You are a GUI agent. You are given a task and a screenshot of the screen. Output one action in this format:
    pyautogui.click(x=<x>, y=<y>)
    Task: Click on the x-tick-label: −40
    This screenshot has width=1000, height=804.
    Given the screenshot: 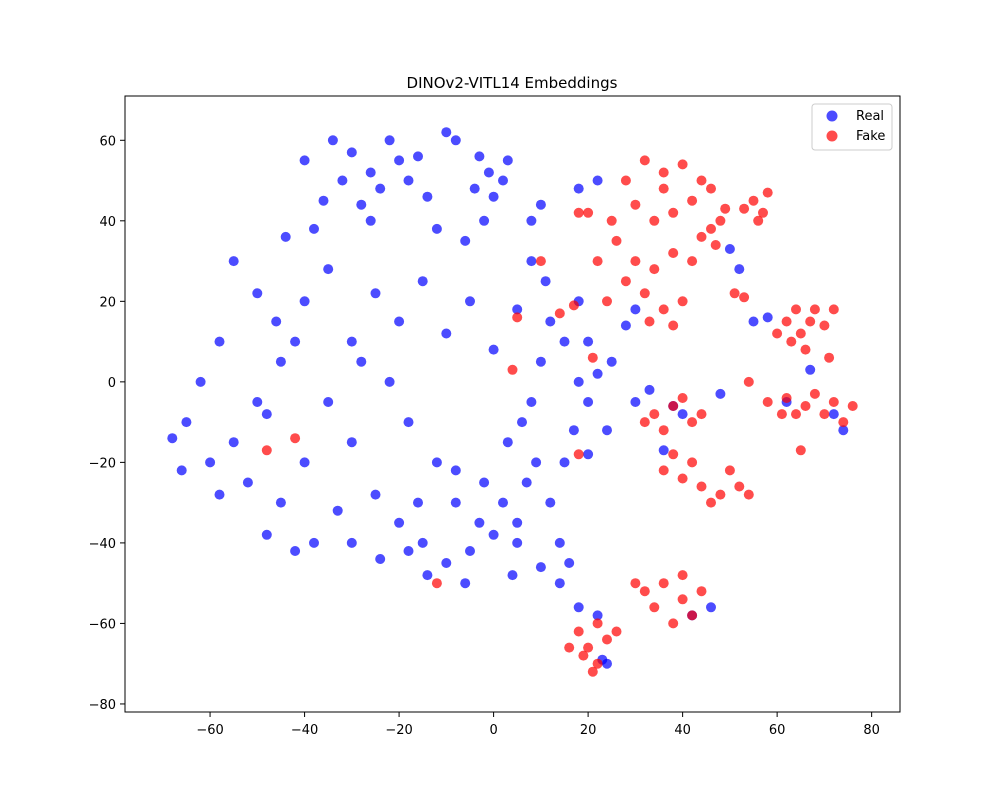 What is the action you would take?
    pyautogui.click(x=304, y=730)
    